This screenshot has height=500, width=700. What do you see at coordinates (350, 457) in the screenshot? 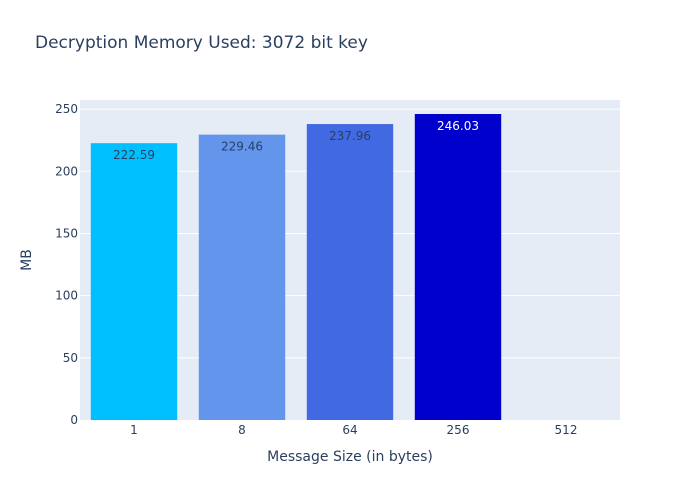
I see `x-axis-title: Message Size (in bytes)` at bounding box center [350, 457].